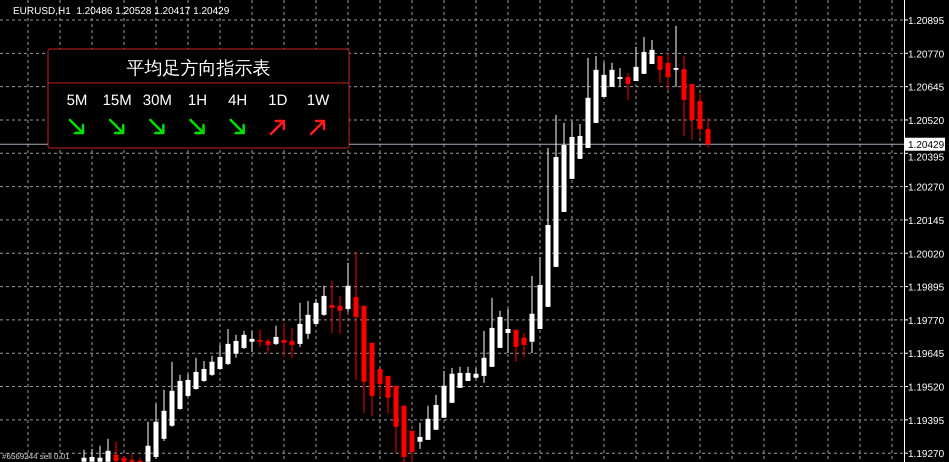  I want to click on y-tick-label: 1.19395, so click(926, 421).